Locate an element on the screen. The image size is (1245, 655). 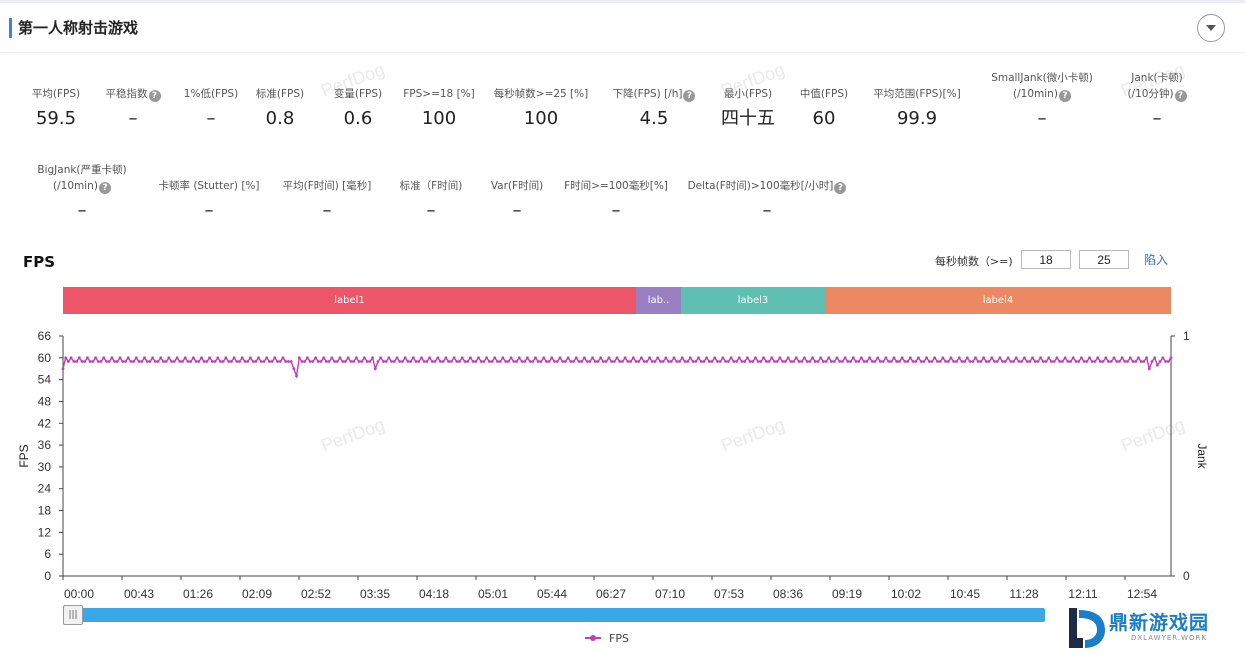
metric-label-text: F时间>=100毫秒[%] is located at coordinates (616, 186).